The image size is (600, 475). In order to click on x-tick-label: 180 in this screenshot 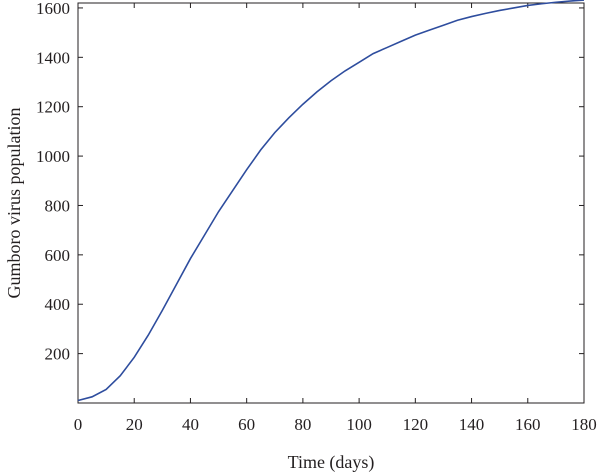, I will do `click(584, 424)`.